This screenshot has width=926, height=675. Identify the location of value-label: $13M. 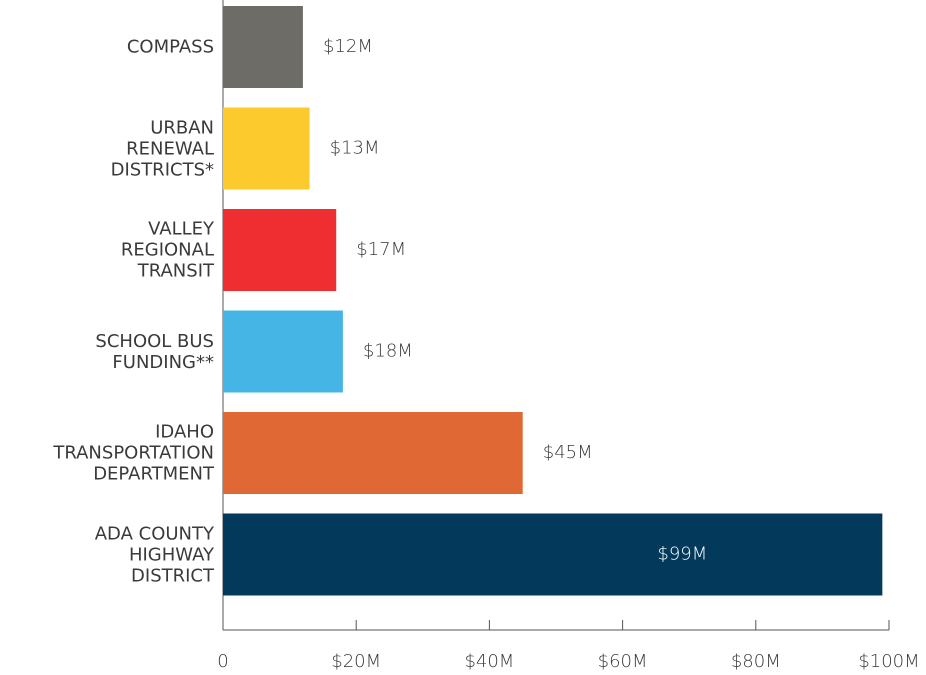
(355, 148).